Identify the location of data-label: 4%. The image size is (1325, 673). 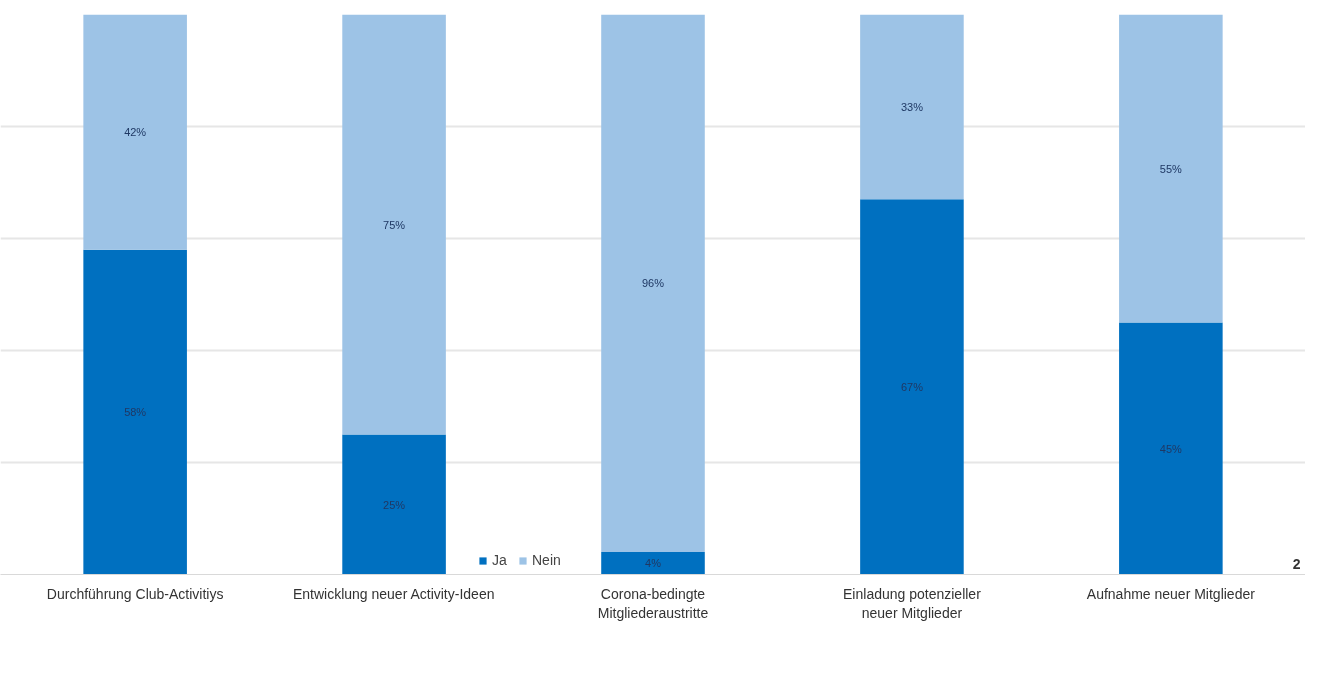
(653, 563).